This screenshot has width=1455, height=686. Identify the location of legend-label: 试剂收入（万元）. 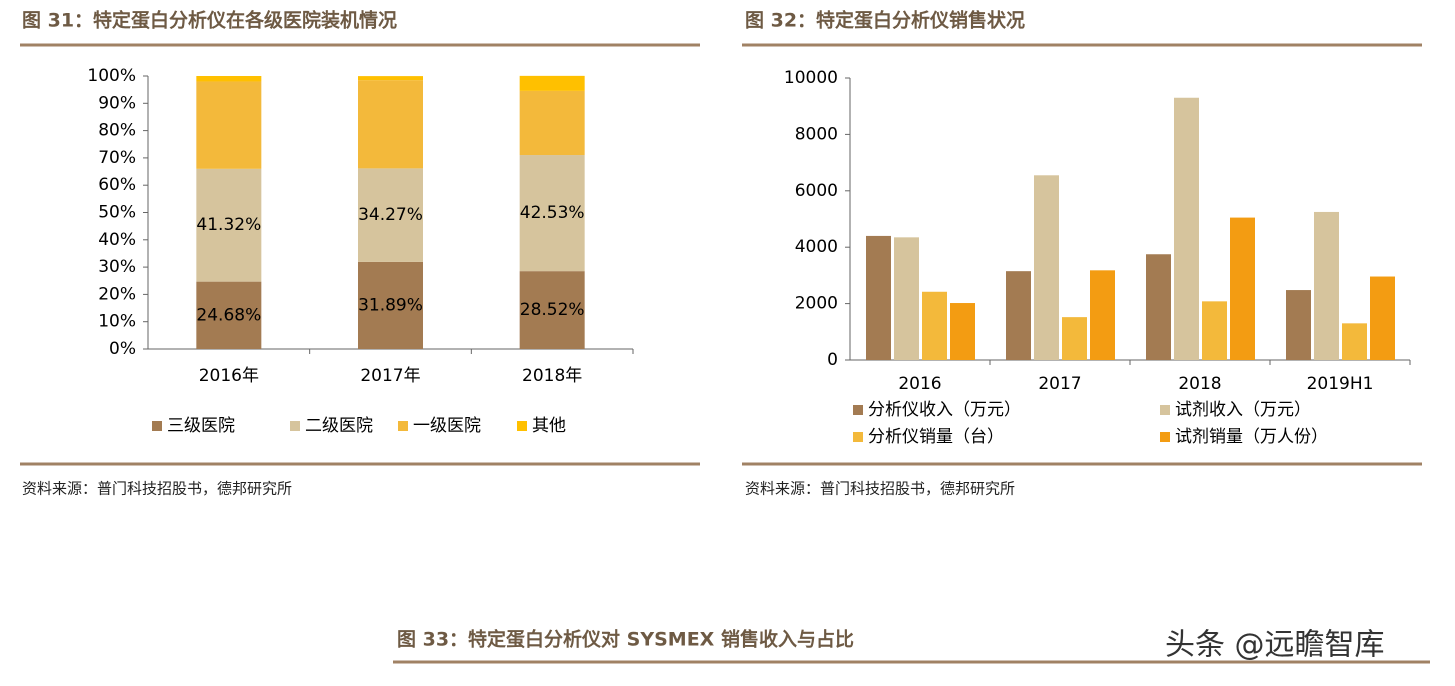
(1243, 410).